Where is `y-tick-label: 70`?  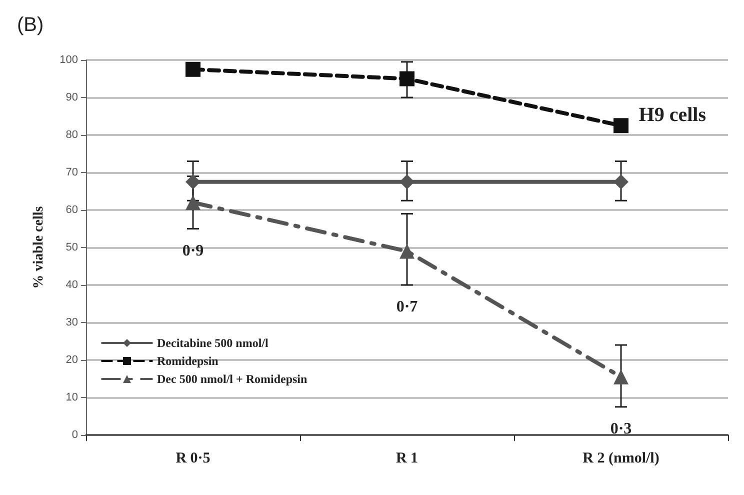
y-tick-label: 70 is located at coordinates (72, 172).